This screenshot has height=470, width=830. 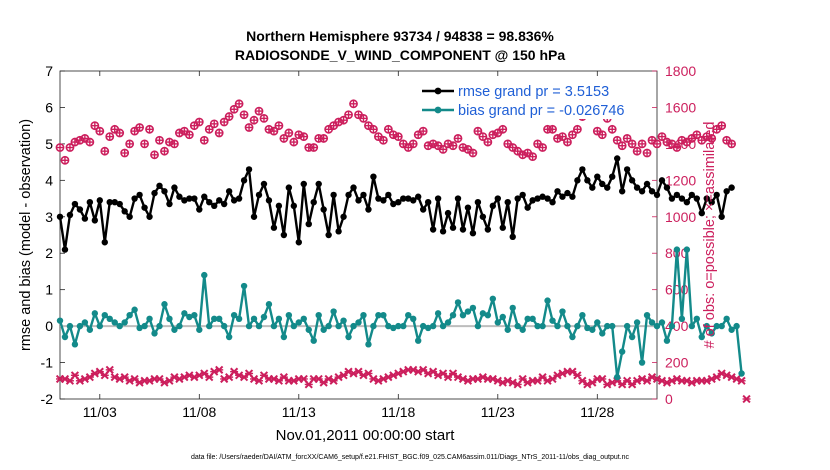 What do you see at coordinates (710, 235) in the screenshot?
I see `y-axis-right-label: # of obs: o=possible; ×=assimilated` at bounding box center [710, 235].